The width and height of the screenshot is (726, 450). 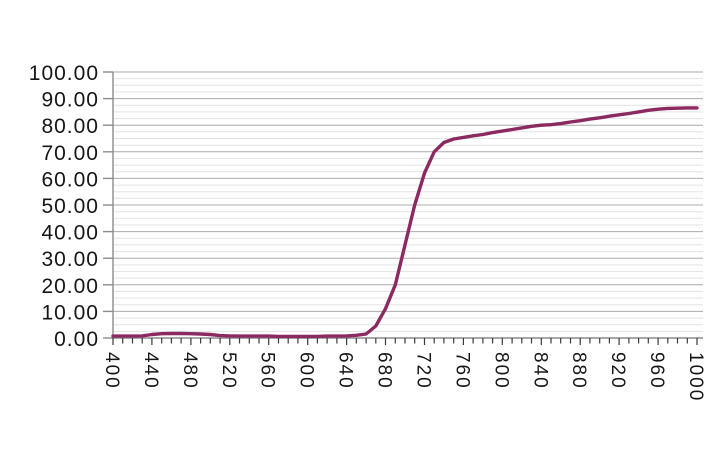 What do you see at coordinates (70, 312) in the screenshot?
I see `y-axis-label: 10.00` at bounding box center [70, 312].